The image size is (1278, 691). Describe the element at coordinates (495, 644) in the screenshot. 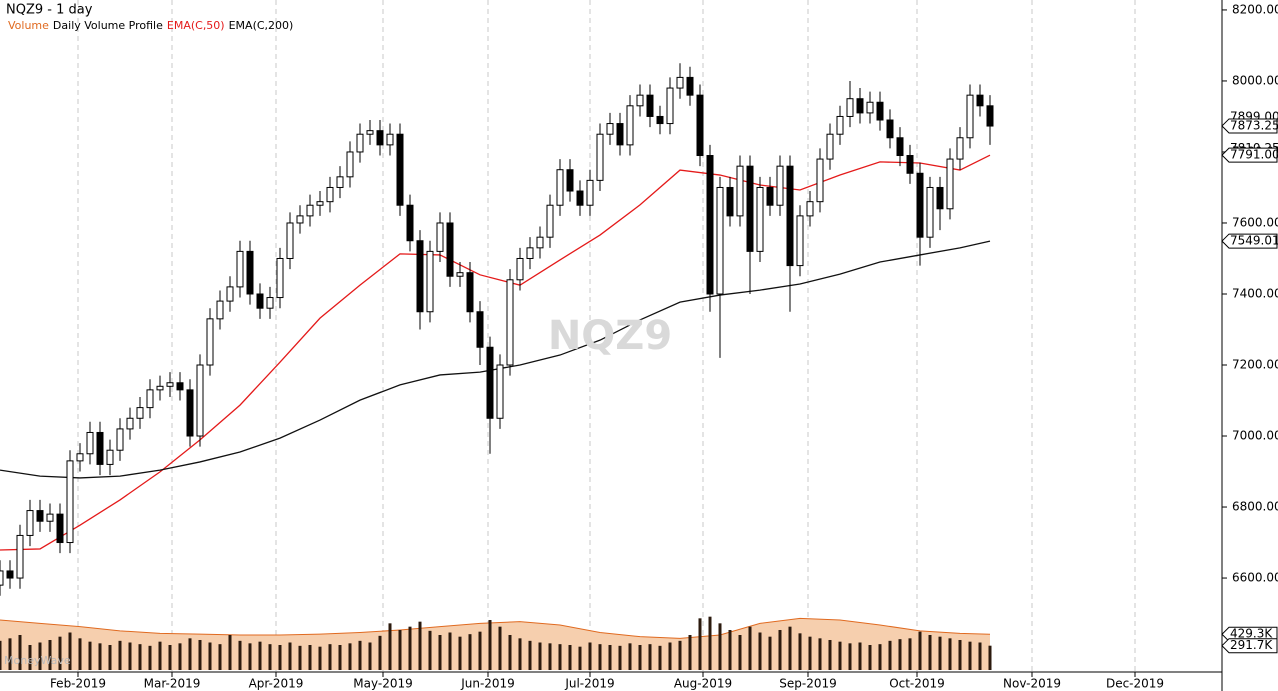

I see `volume-average-area` at that location.